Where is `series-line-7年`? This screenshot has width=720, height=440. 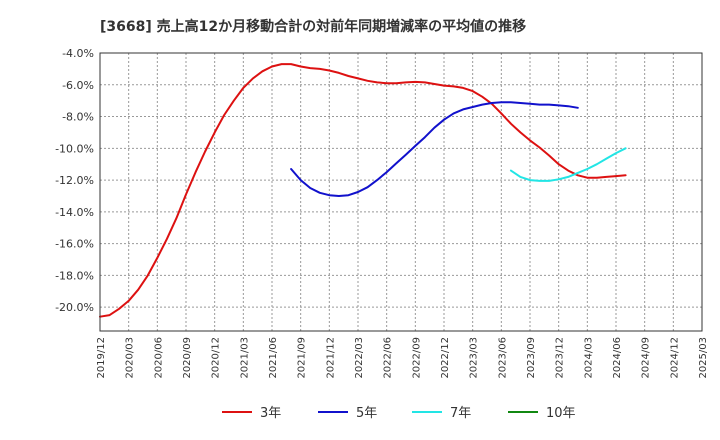 series-line-7年 is located at coordinates (568, 164).